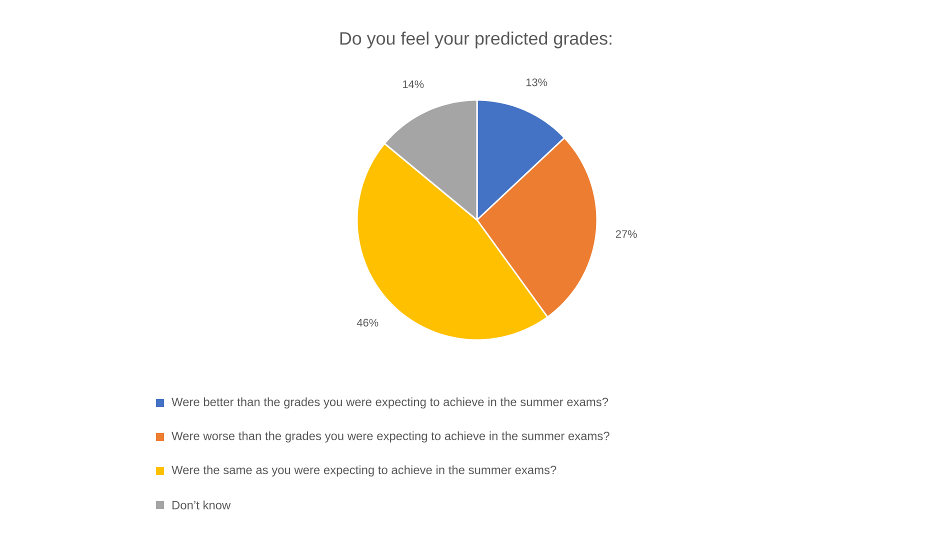  Describe the element at coordinates (413, 84) in the screenshot. I see `data-label: 14%` at that location.